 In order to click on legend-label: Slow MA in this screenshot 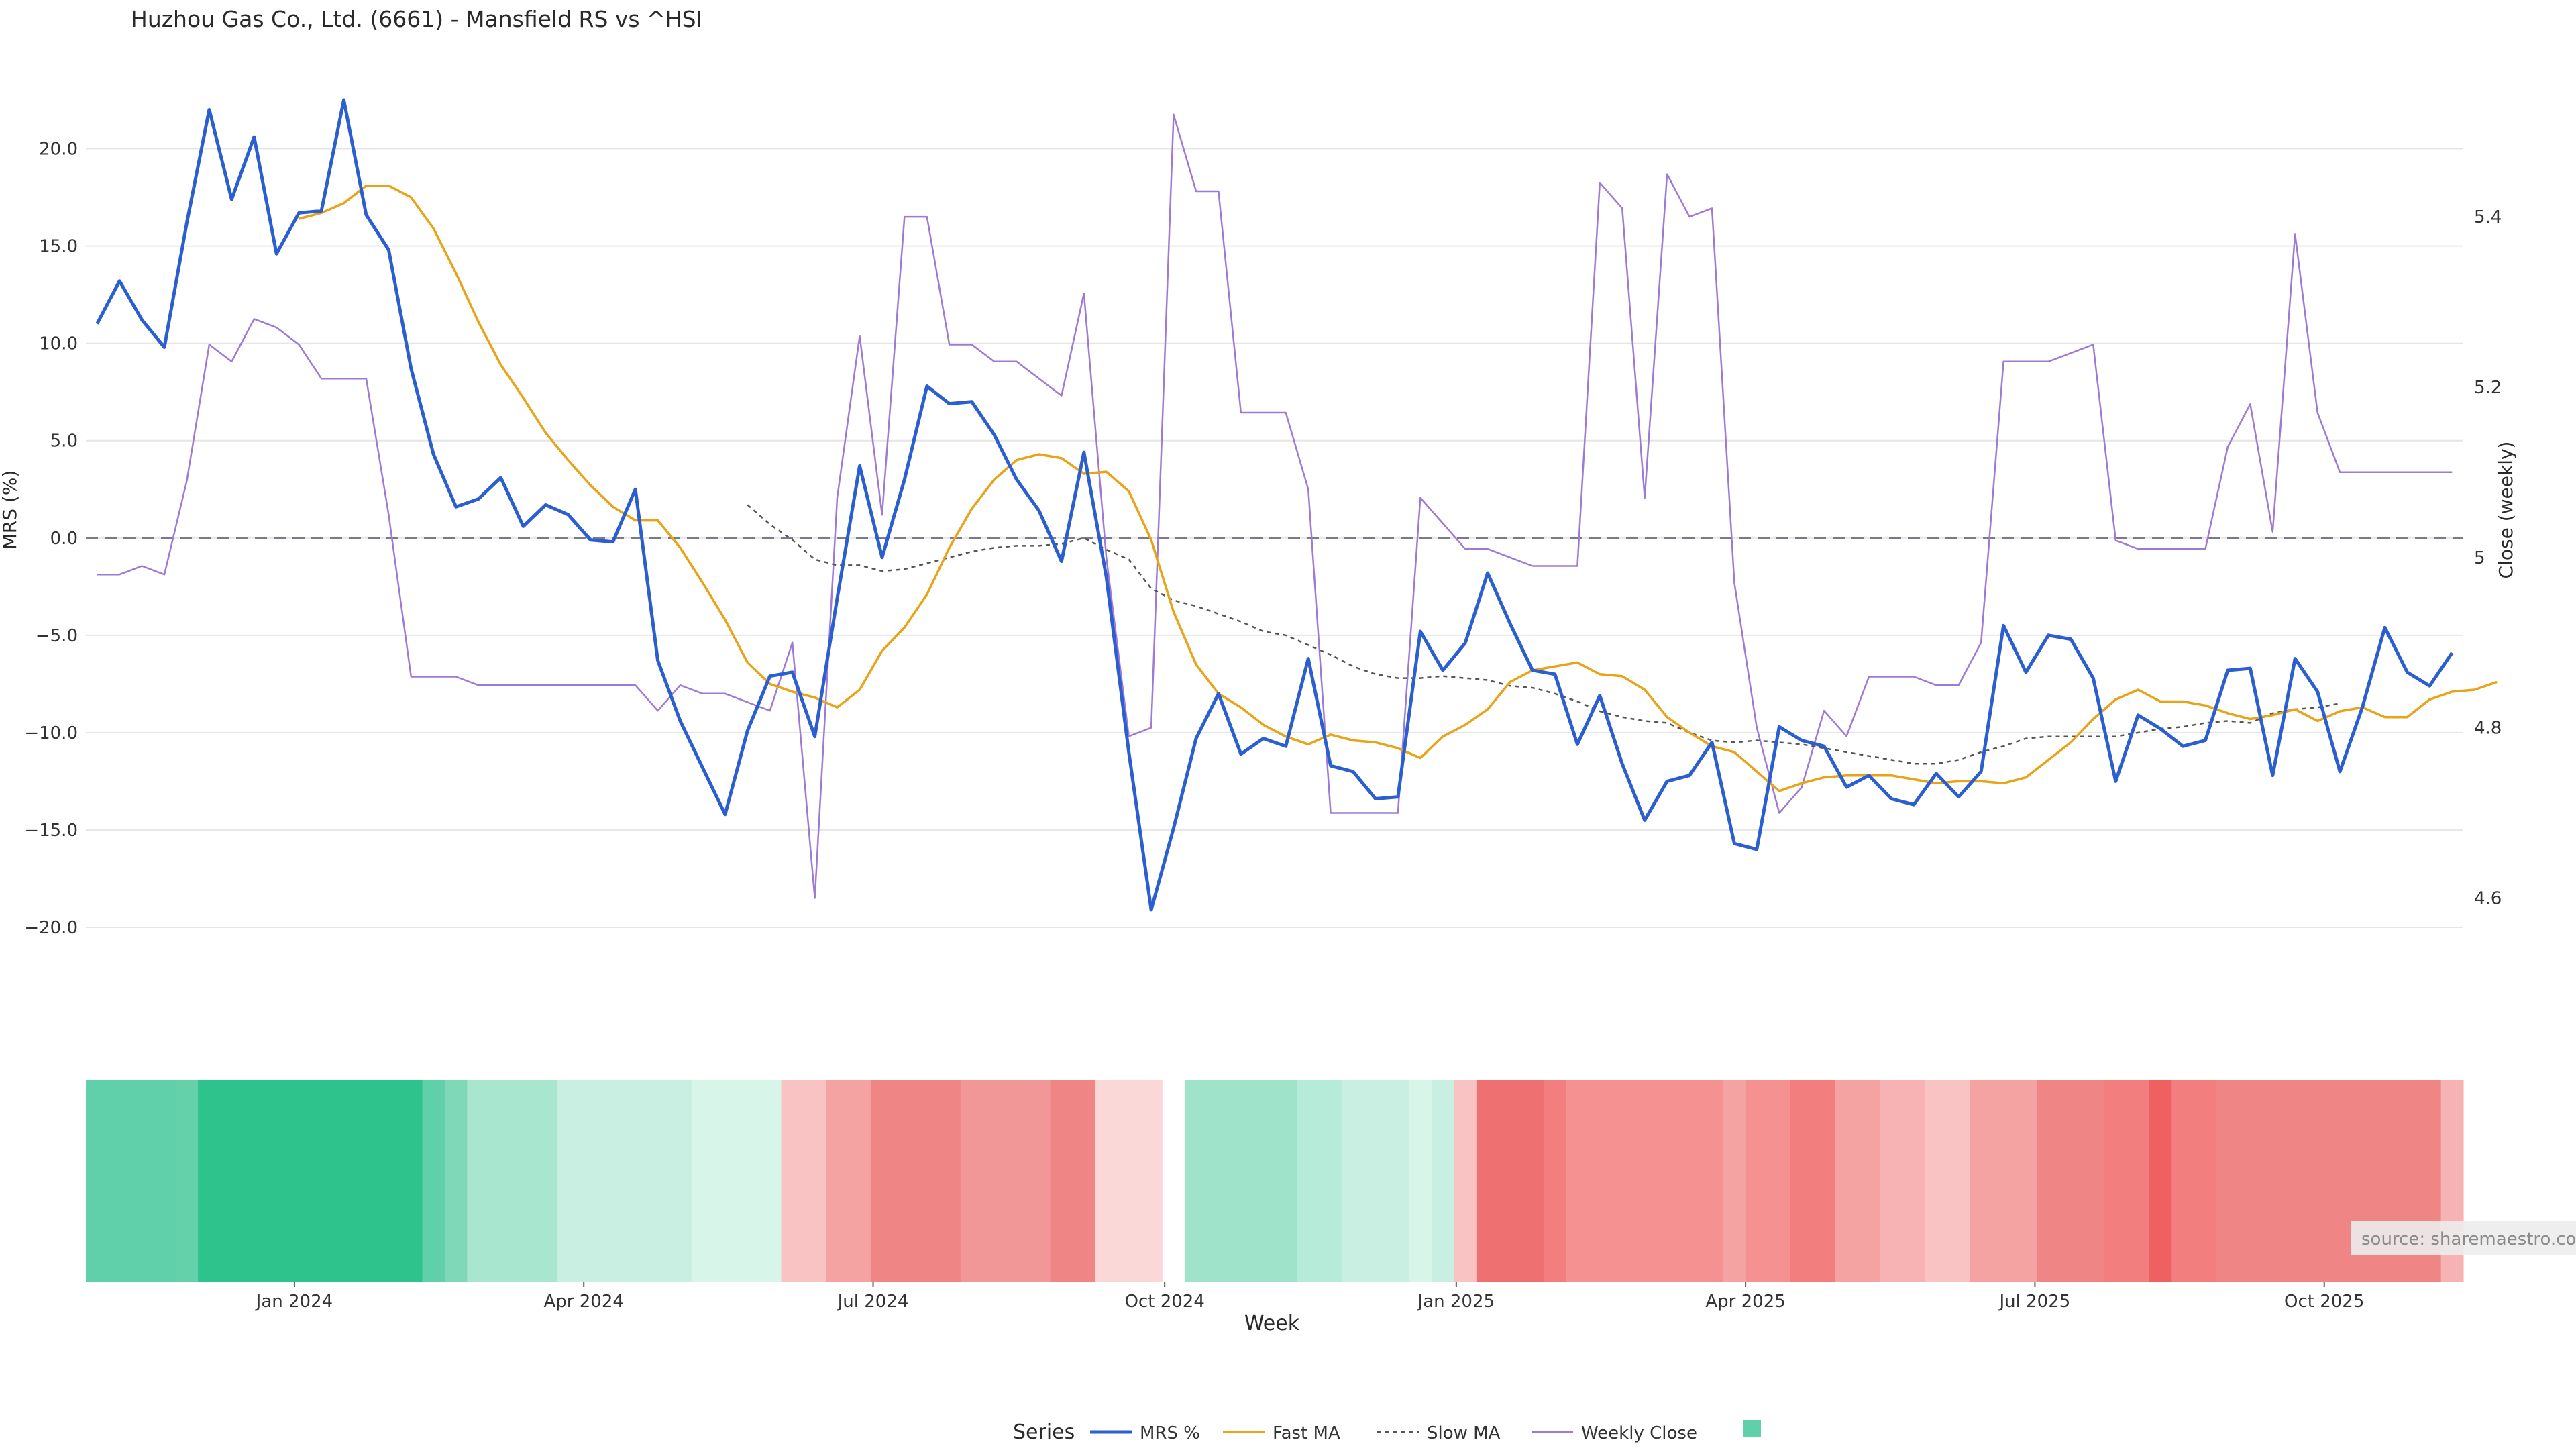, I will do `click(1464, 1433)`.